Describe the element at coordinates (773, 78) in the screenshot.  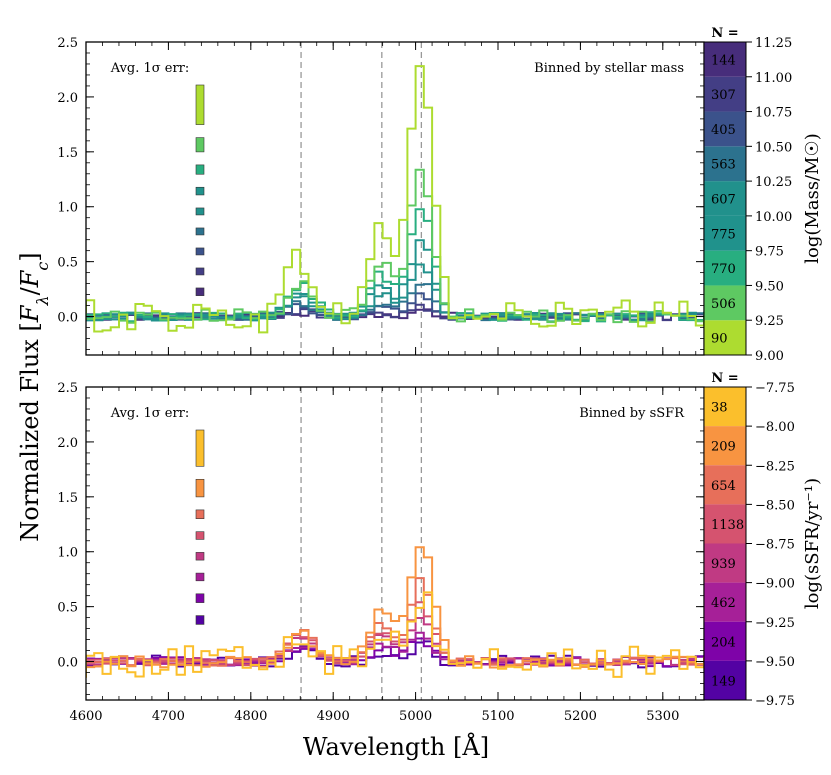
I see `colorbar-tick-label: 11.00` at that location.